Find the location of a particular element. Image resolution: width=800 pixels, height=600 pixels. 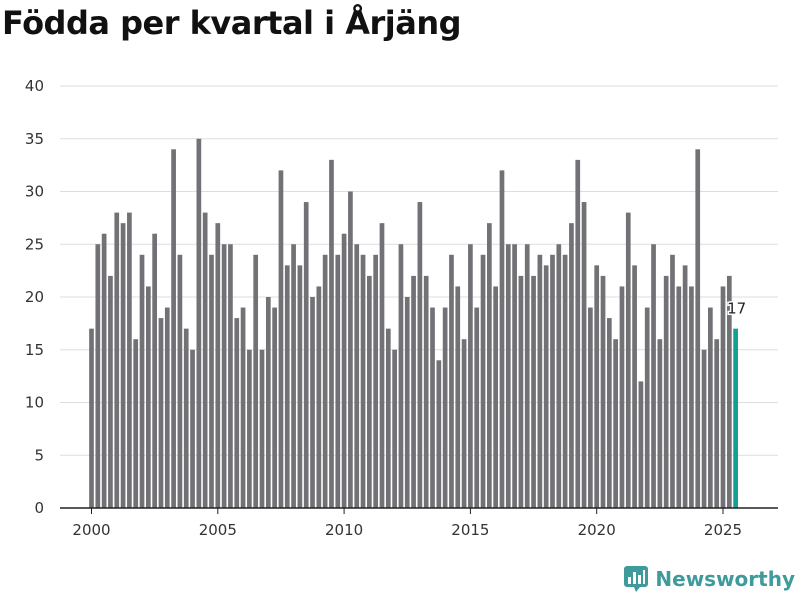

brand-name: Newsworthy is located at coordinates (725, 579).